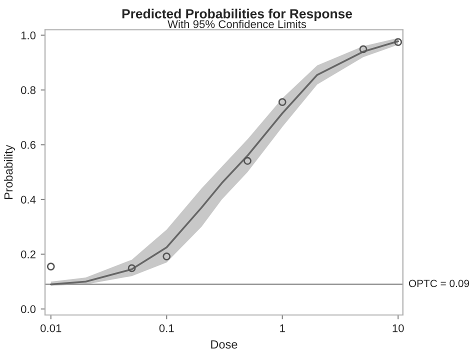  What do you see at coordinates (28, 200) in the screenshot?
I see `y-tick-label: 0.4` at bounding box center [28, 200].